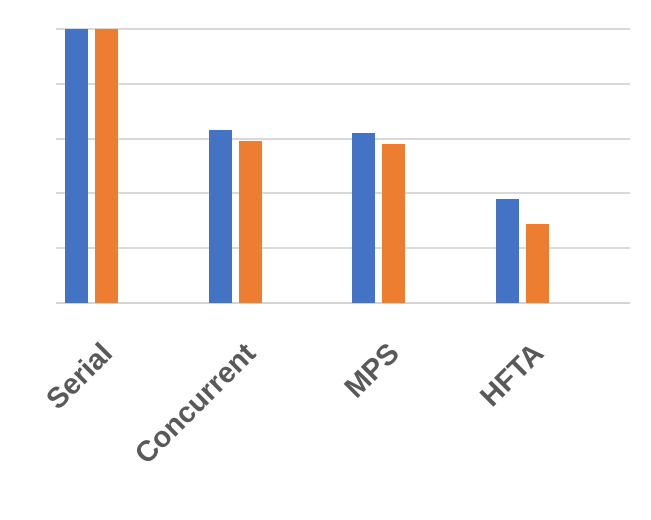  What do you see at coordinates (373, 371) in the screenshot?
I see `category-label-mps: MPS` at bounding box center [373, 371].